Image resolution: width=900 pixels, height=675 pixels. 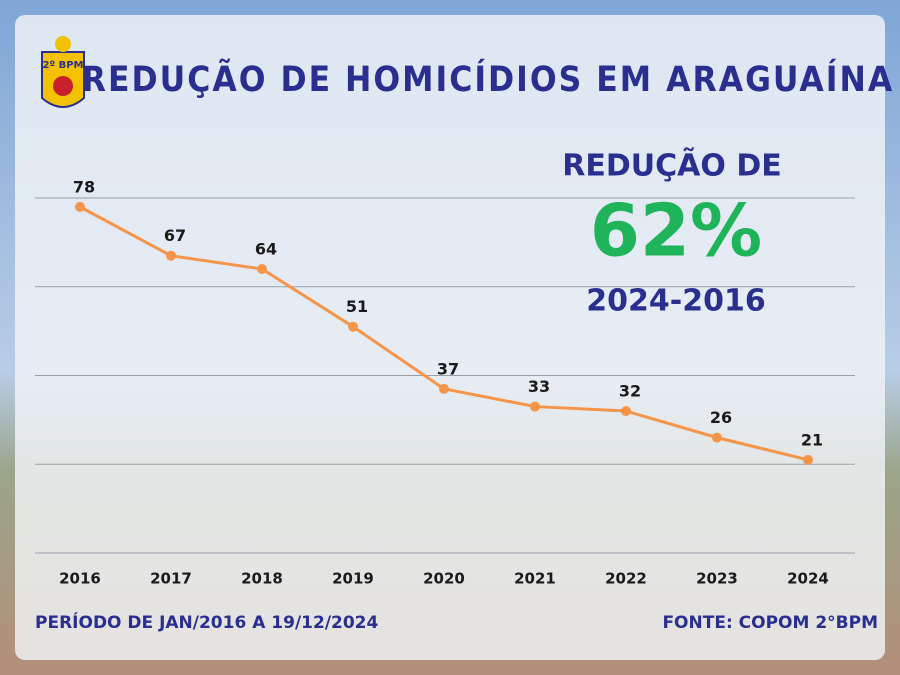 I want to click on annotation-percent: 62%, so click(x=676, y=231).